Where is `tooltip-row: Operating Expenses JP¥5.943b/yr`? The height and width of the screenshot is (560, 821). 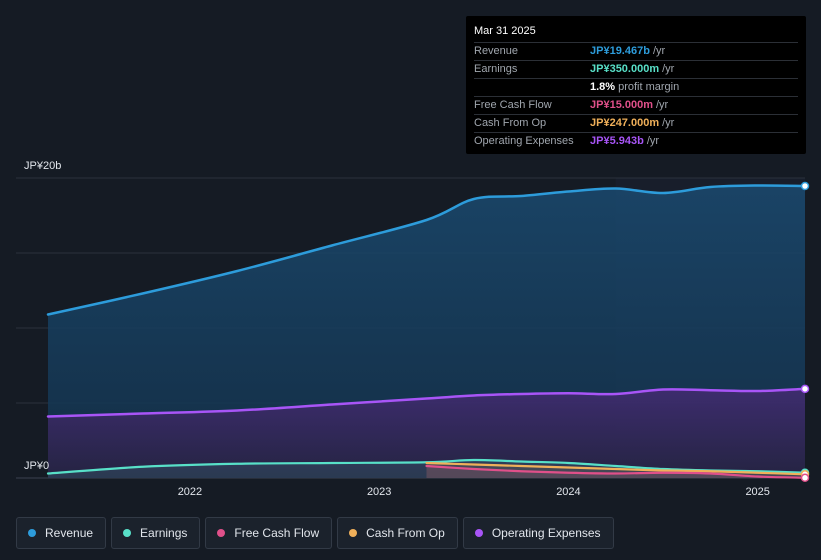
tooltip-row: Operating Expenses JP¥5.943b/yr is located at coordinates (636, 141).